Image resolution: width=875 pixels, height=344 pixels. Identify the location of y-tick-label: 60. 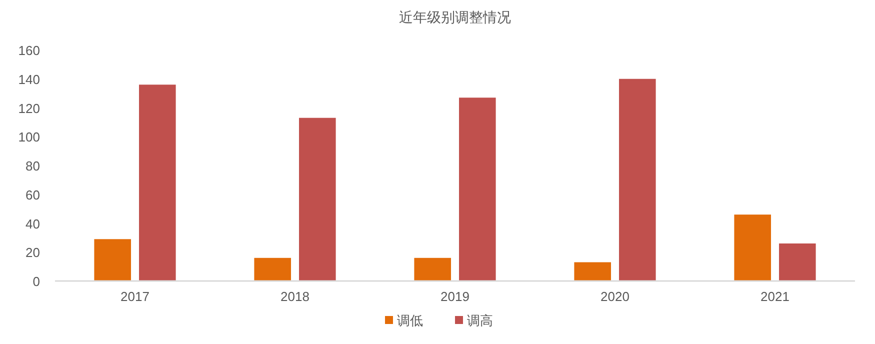
(33, 194).